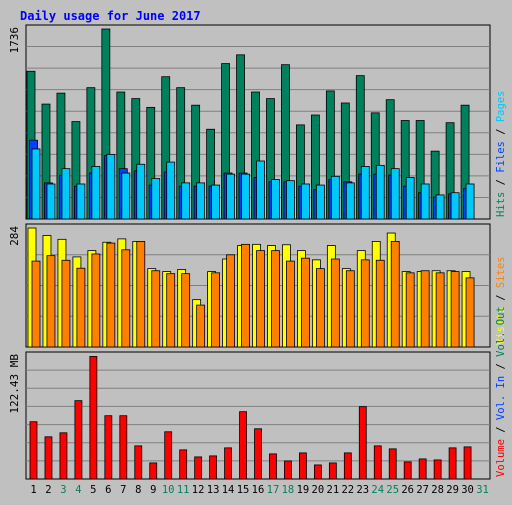 This screenshot has width=512, height=505. What do you see at coordinates (377, 490) in the screenshot?
I see `x-tick-label: 24` at bounding box center [377, 490].